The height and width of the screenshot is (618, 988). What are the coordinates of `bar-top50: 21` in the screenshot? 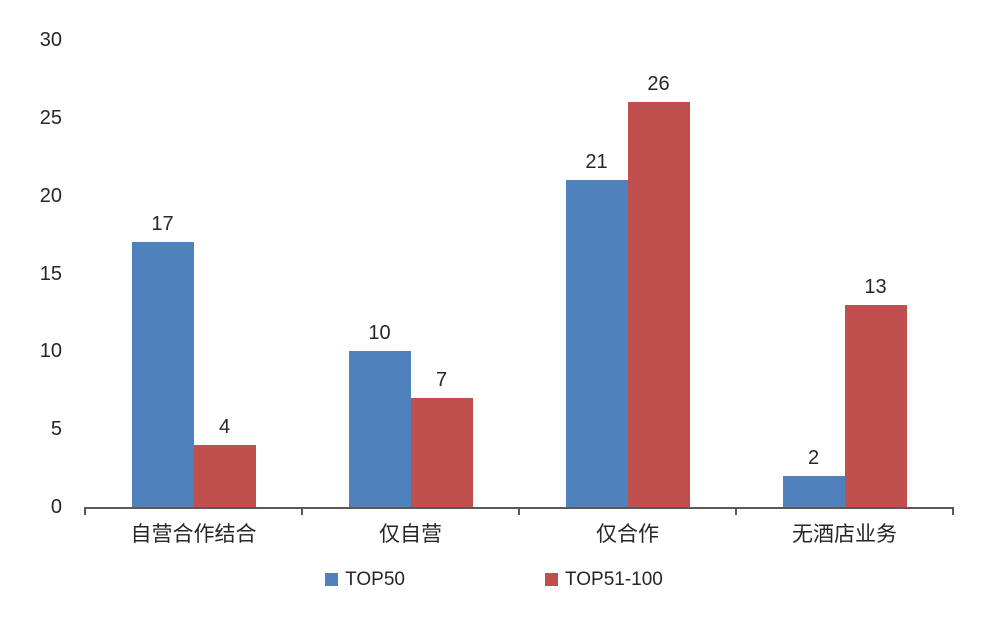 It's located at (596, 329).